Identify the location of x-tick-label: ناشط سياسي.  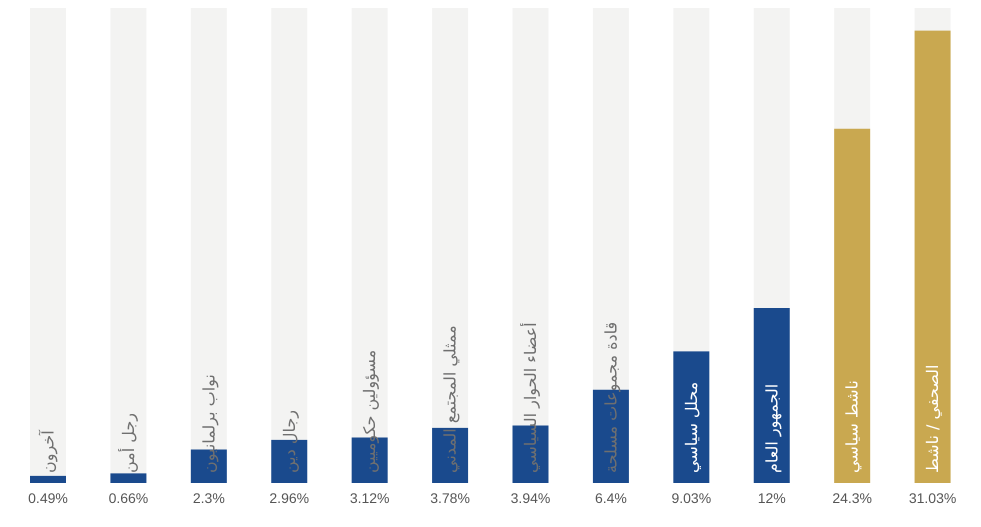
(852, 426).